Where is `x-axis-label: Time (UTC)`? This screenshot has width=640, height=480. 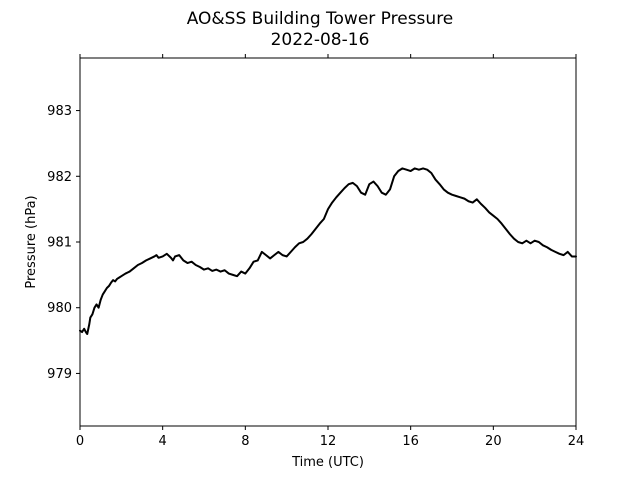
x-axis-label: Time (UTC) is located at coordinates (327, 462).